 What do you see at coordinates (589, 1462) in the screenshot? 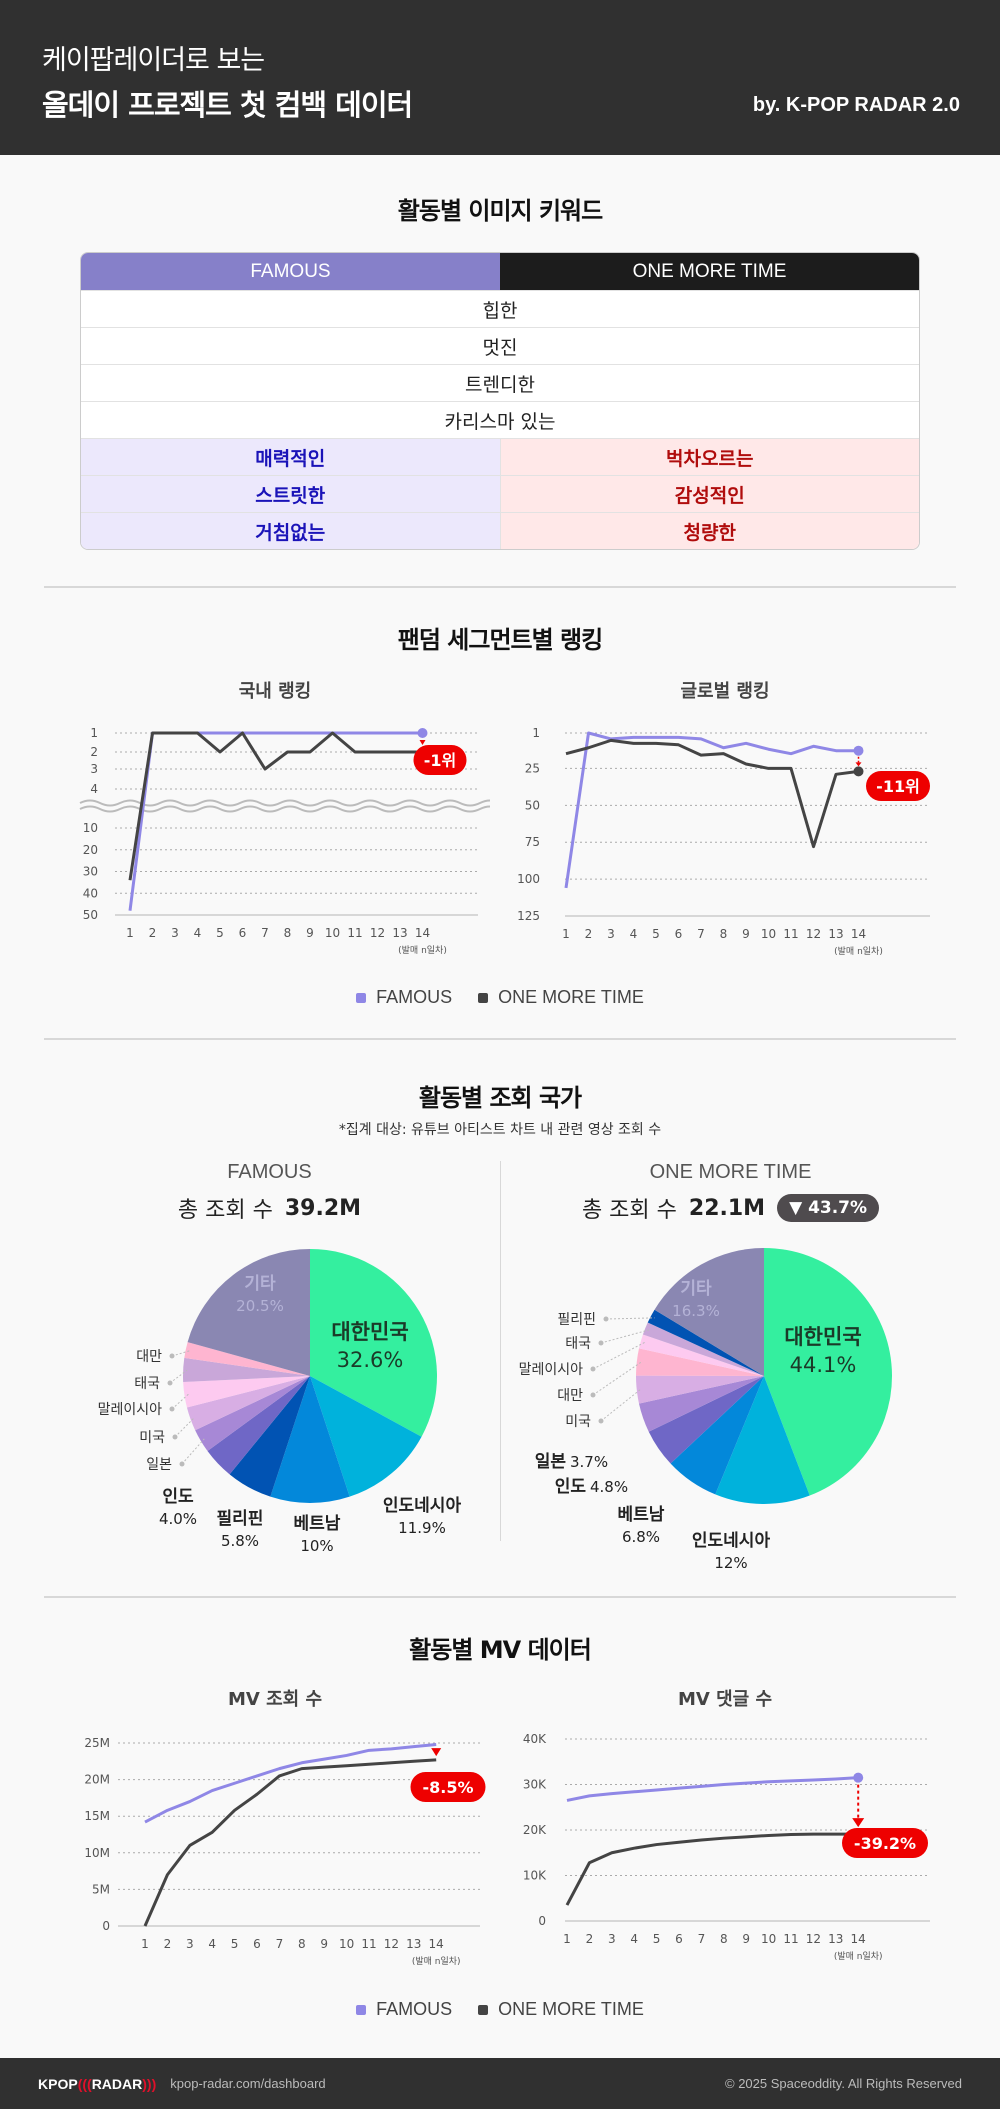
I see `svg-text: 3.7%` at bounding box center [589, 1462].